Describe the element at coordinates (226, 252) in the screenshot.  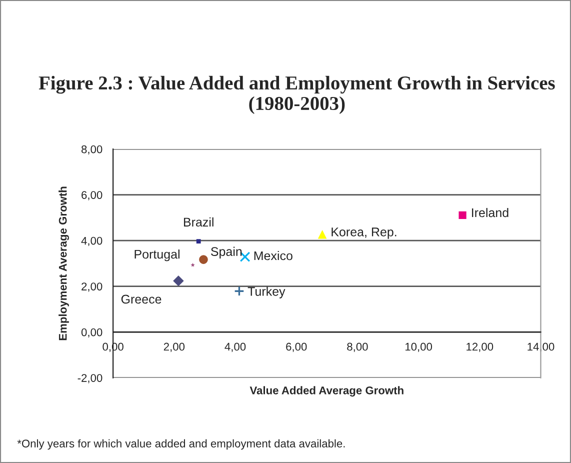
I see `series-label: Spain` at that location.